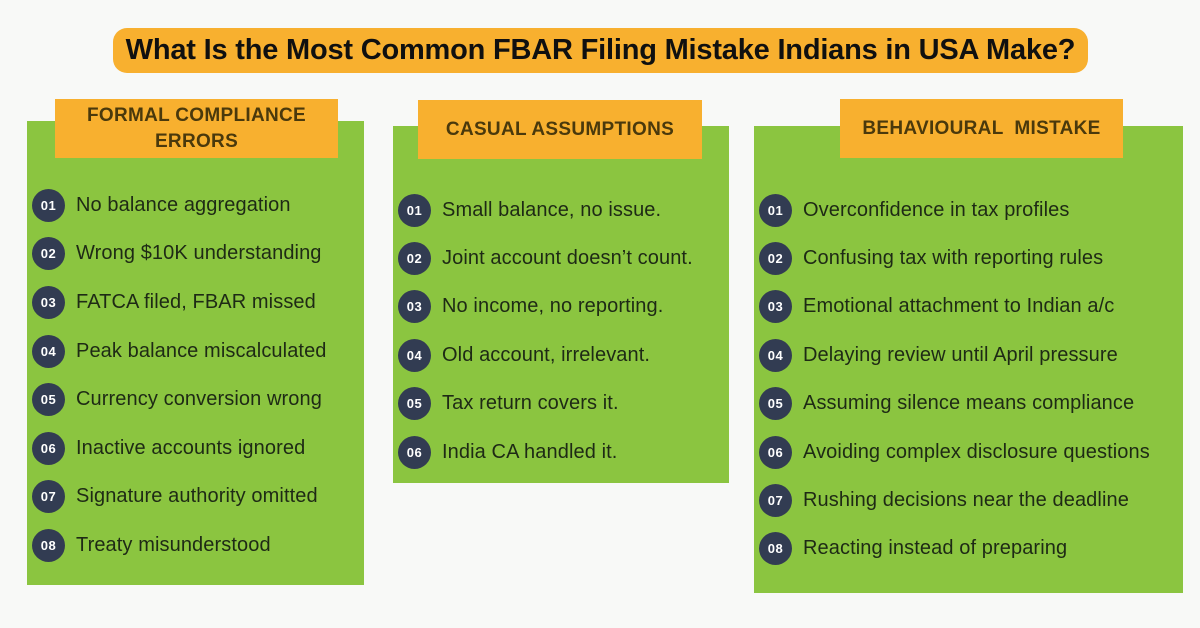  I want to click on list-item: 05 Assuming silence means compliance, so click(968, 404).